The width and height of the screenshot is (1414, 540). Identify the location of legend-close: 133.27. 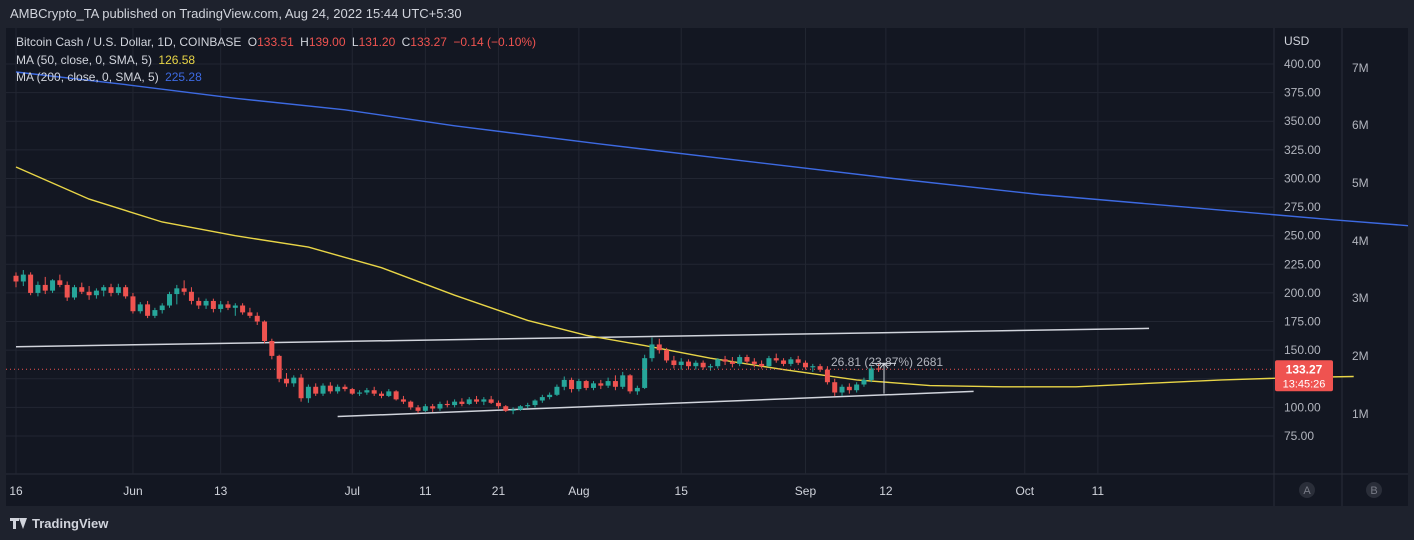
(428, 42).